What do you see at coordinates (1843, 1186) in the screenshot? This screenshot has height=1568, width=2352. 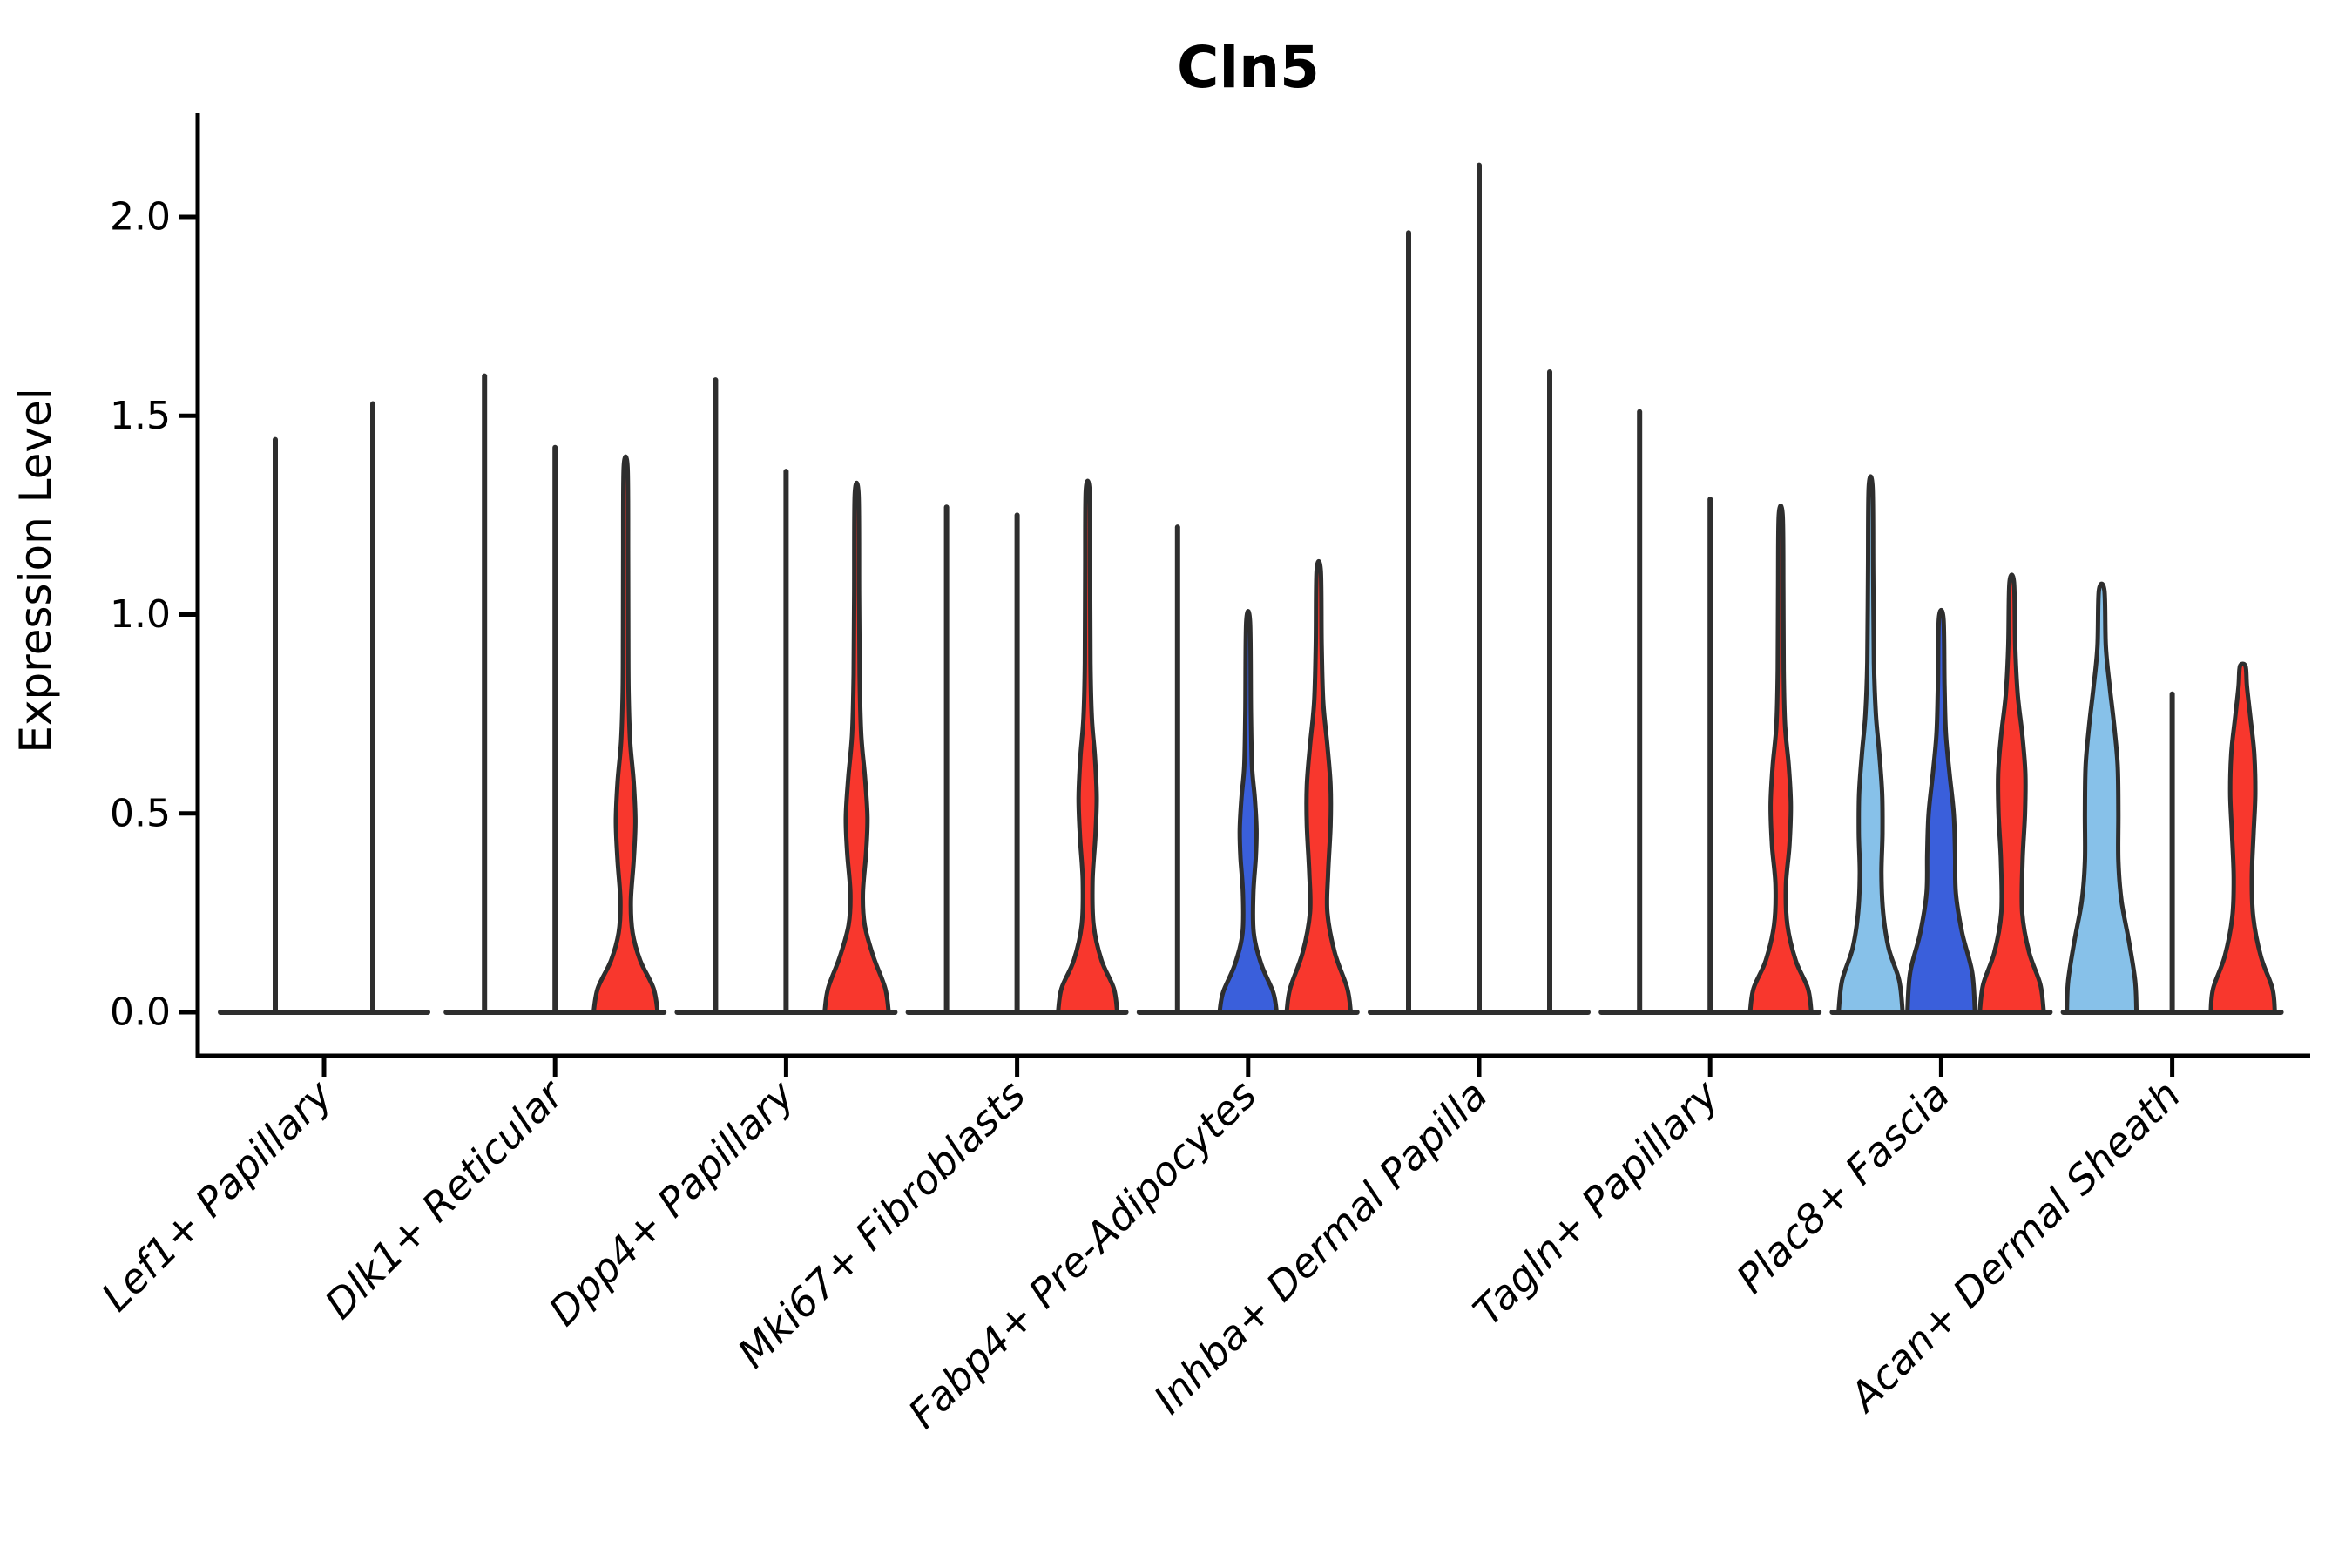 I see `x-category-label: Plac8+ Fascia` at bounding box center [1843, 1186].